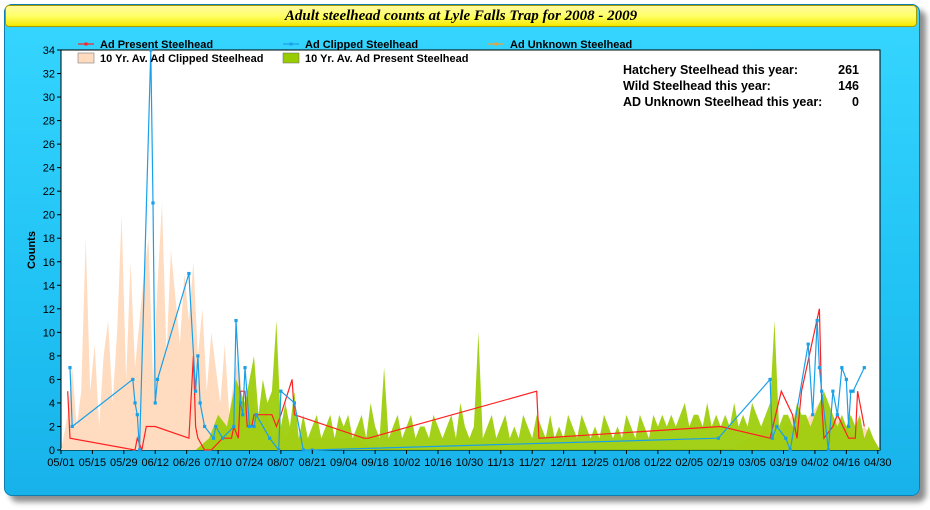  I want to click on x-tick-label: 11/27, so click(532, 463).